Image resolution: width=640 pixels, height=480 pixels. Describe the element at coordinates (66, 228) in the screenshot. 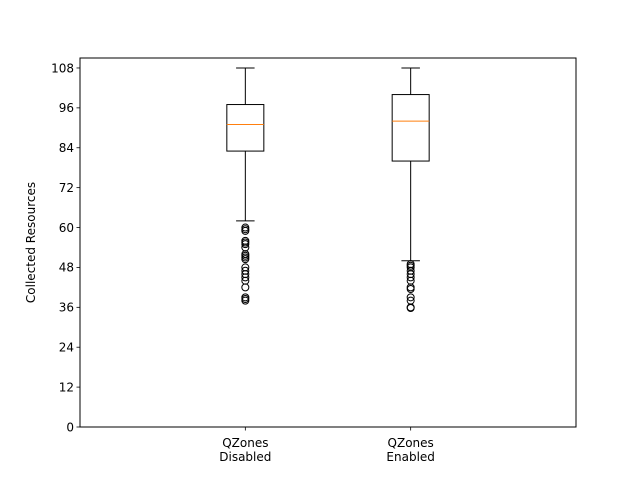

I see `y-tick-label: 60` at that location.